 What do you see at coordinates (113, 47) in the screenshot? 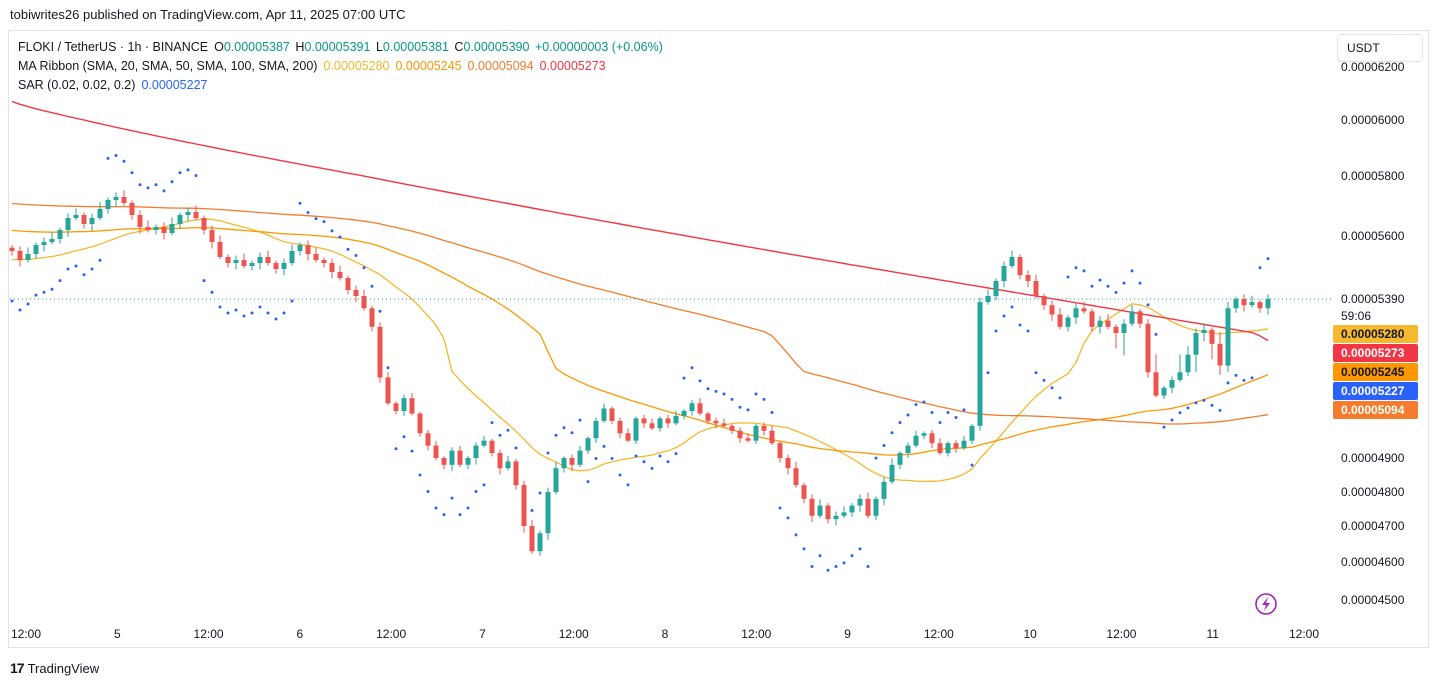
I see `symbol-label: FLOKI / TetherUS · 1h · BINANCE` at bounding box center [113, 47].